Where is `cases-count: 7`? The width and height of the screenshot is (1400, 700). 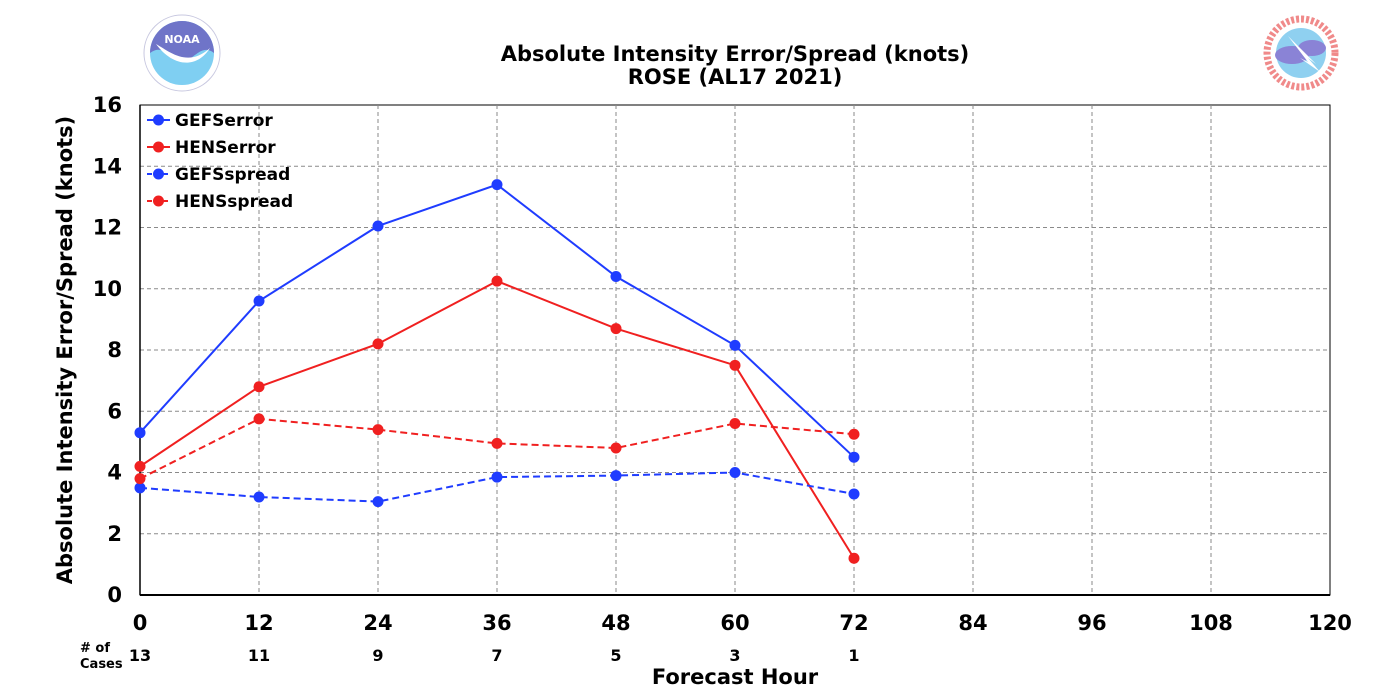
cases-count: 7 is located at coordinates (496, 655).